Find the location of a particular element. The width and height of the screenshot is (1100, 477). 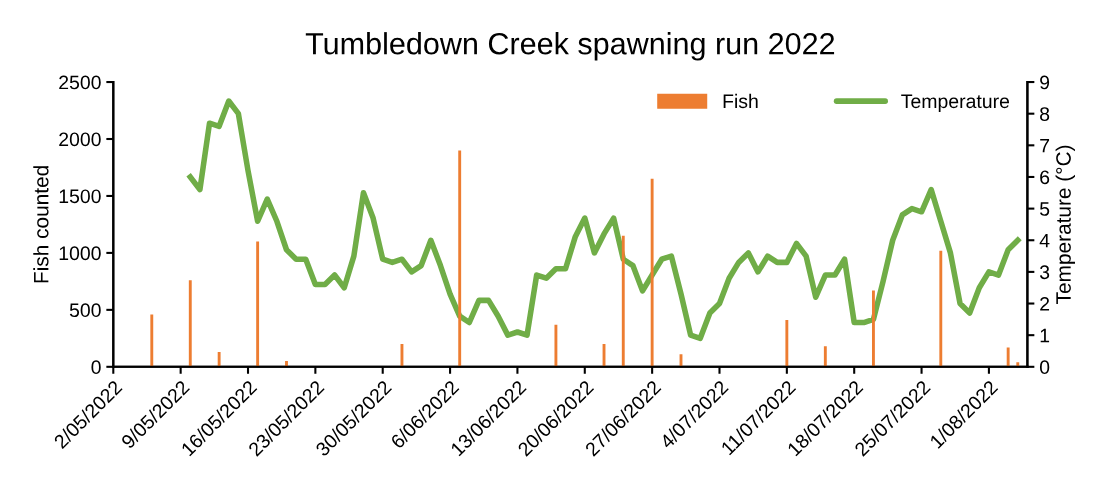

y-tick-label: 2000 is located at coordinates (80, 139).